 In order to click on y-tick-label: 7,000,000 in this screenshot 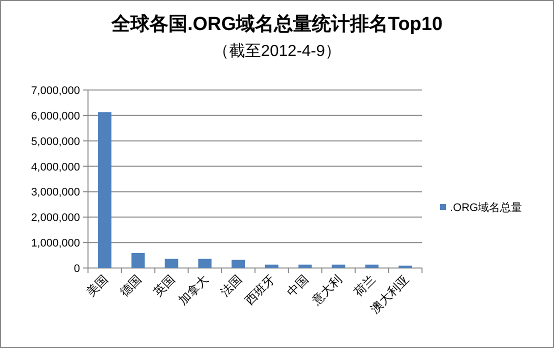, I will do `click(55, 91)`.